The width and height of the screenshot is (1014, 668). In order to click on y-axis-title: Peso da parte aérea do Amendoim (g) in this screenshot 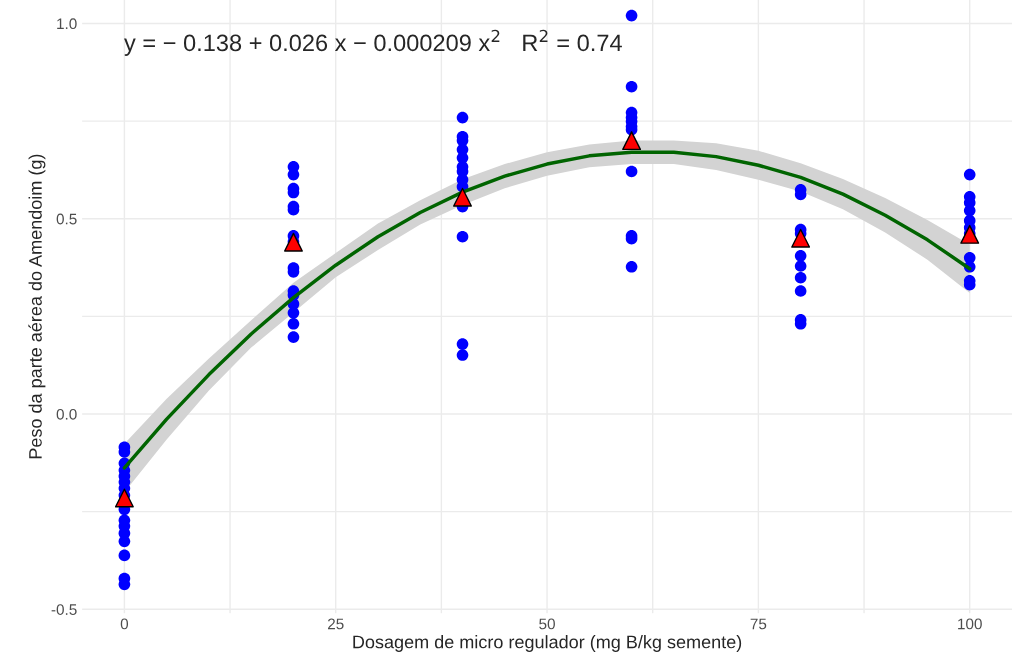, I will do `click(37, 306)`.